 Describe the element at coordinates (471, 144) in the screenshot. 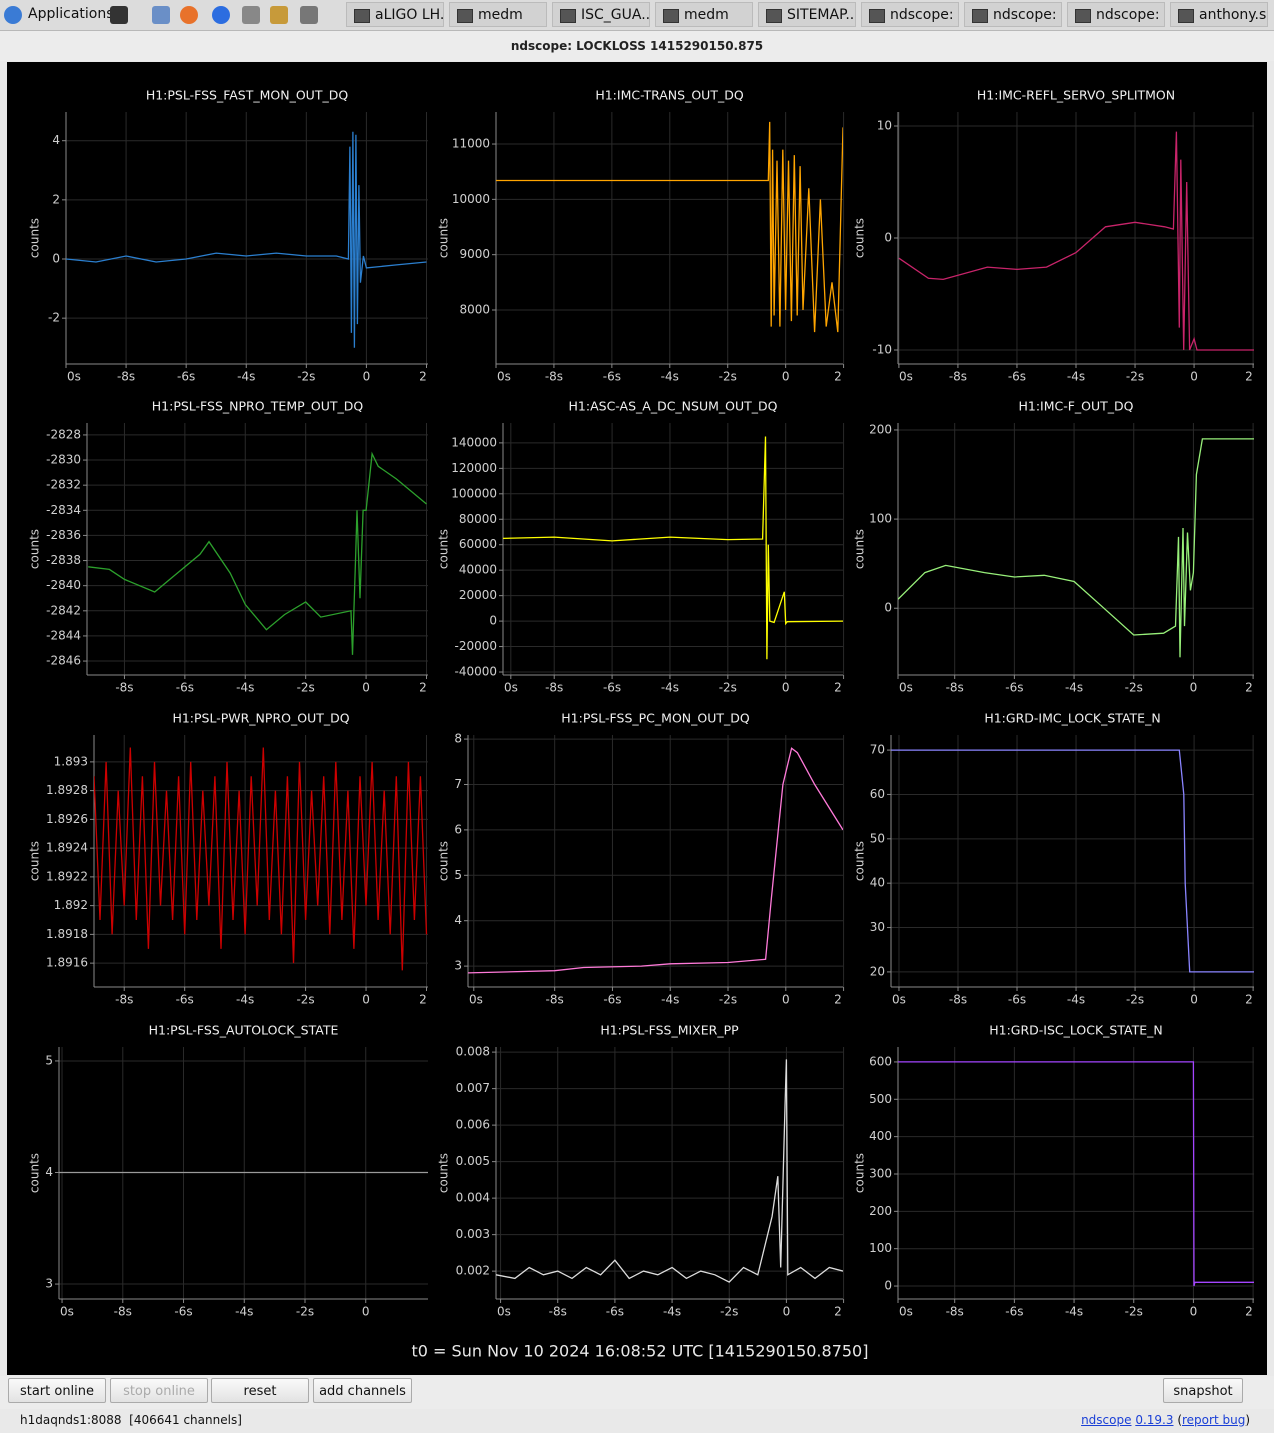

I see `y-tick-label: 11000` at that location.